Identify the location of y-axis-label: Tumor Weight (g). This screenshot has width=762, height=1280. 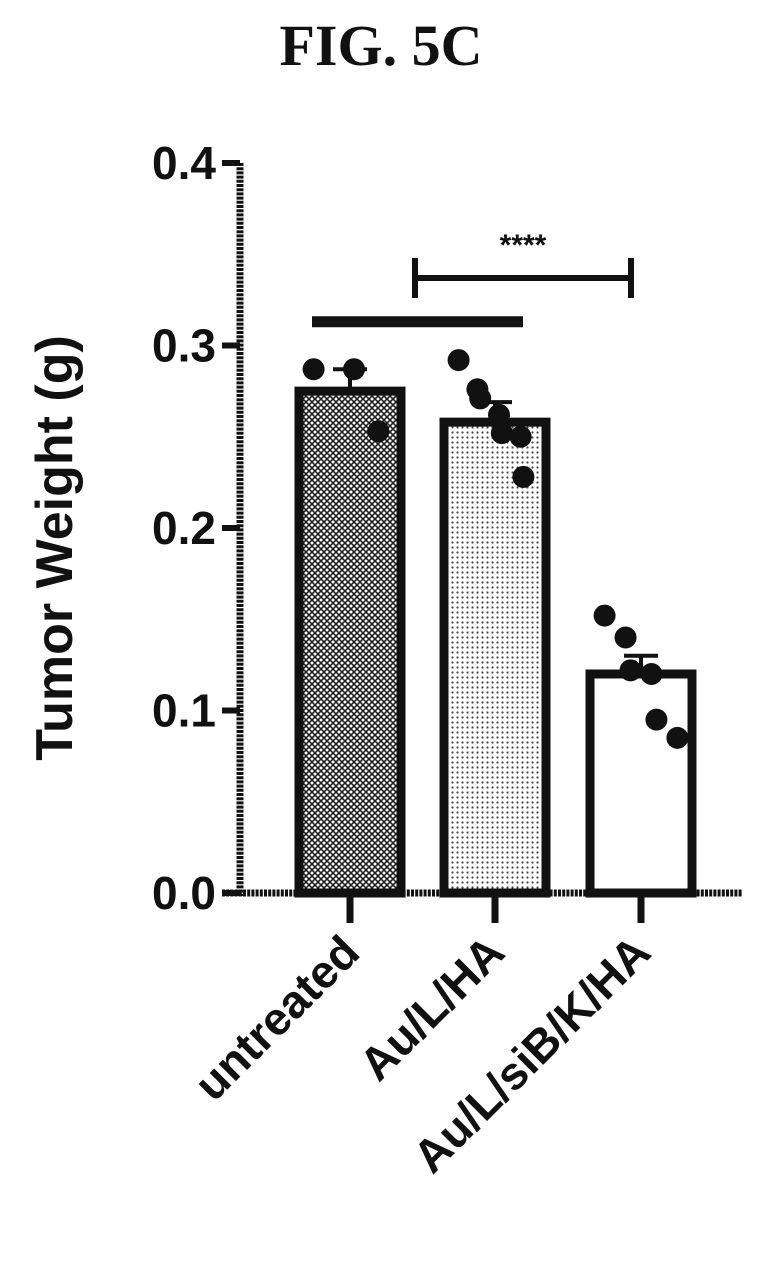
(55, 548).